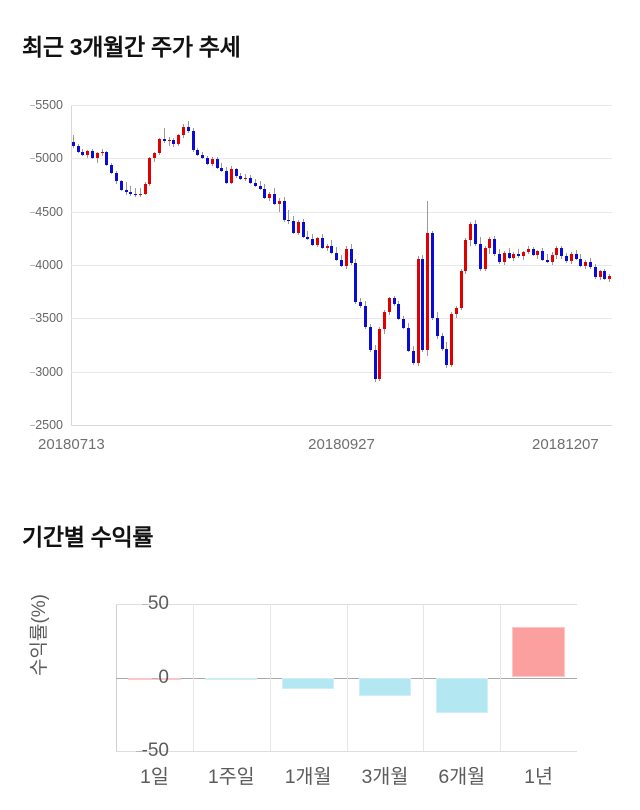  What do you see at coordinates (154, 777) in the screenshot?
I see `category-label: 1일` at bounding box center [154, 777].